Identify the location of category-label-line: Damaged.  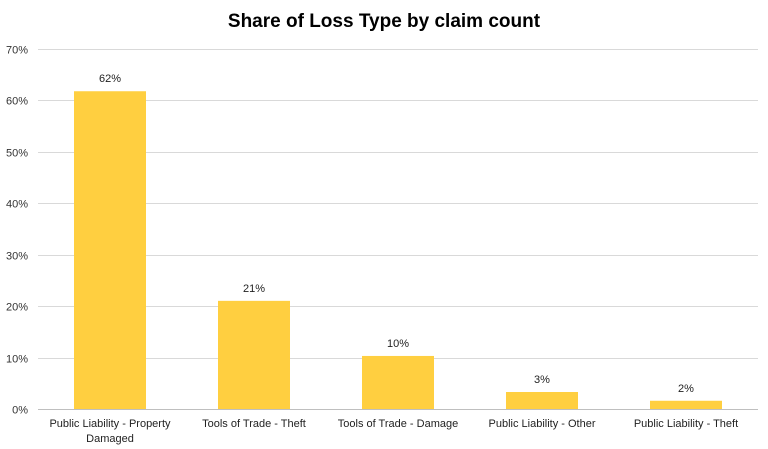
(110, 439).